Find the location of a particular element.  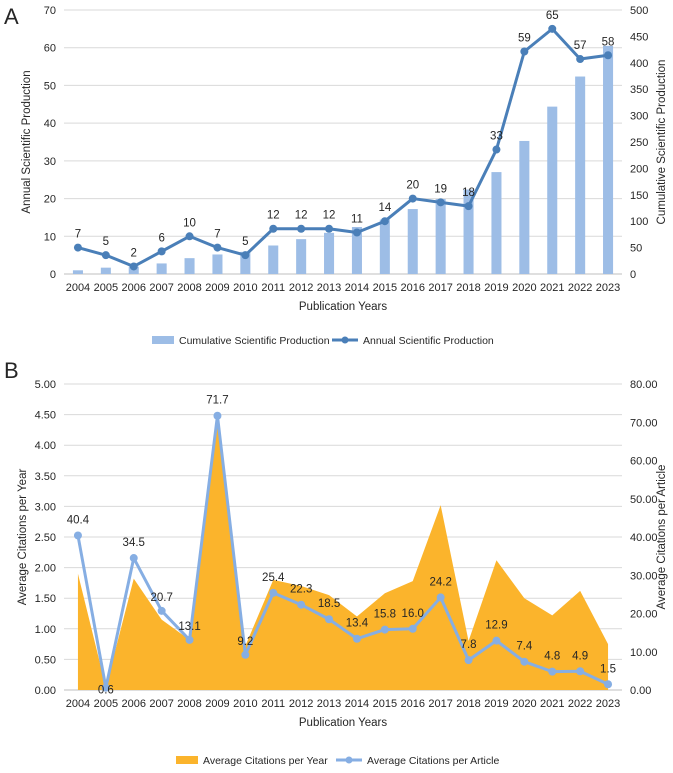

y-tick-label: 1.00 is located at coordinates (45, 630).